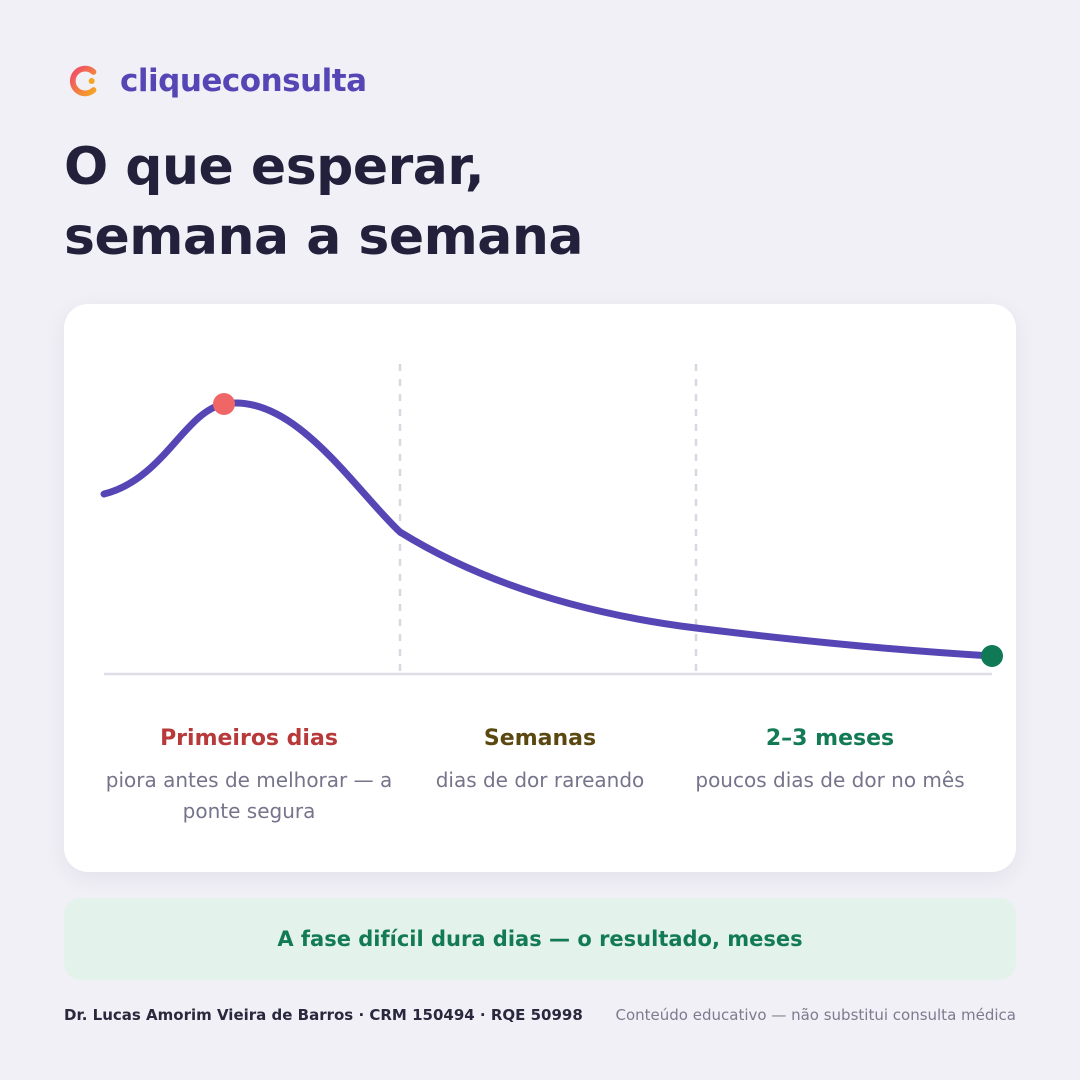  What do you see at coordinates (540, 761) in the screenshot?
I see `phase-weeks: Semanas dias de dor rareando` at bounding box center [540, 761].